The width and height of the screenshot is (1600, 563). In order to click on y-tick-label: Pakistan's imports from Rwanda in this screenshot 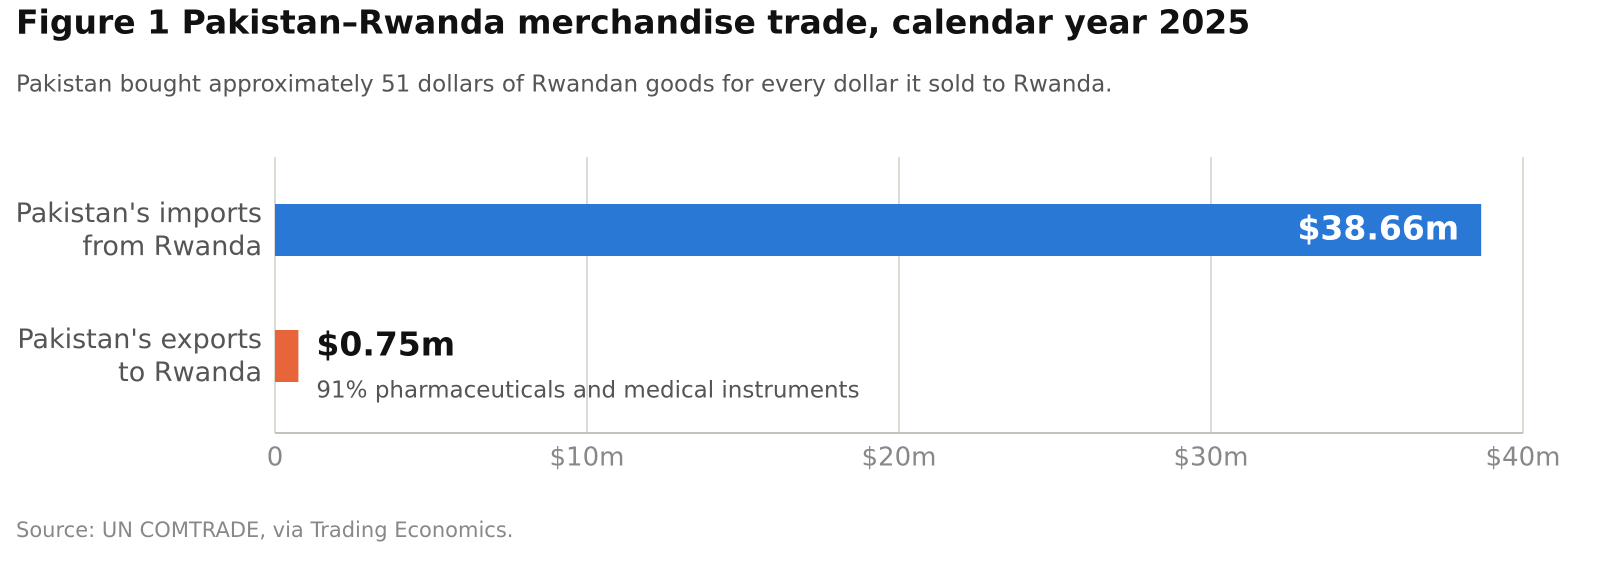, I will do `click(138, 230)`.